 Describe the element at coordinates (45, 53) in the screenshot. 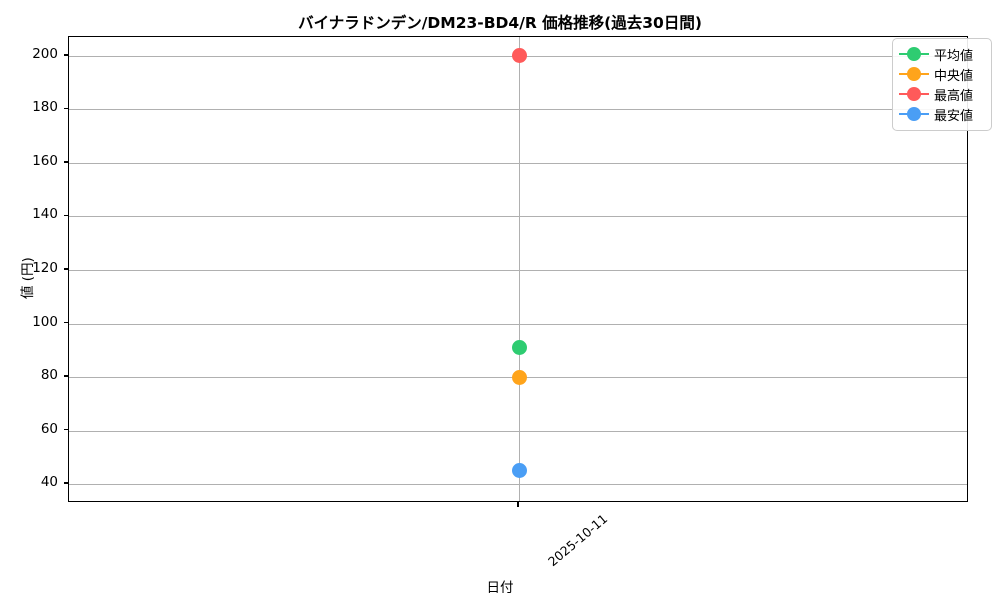

I see `y-tick-label: 200` at that location.